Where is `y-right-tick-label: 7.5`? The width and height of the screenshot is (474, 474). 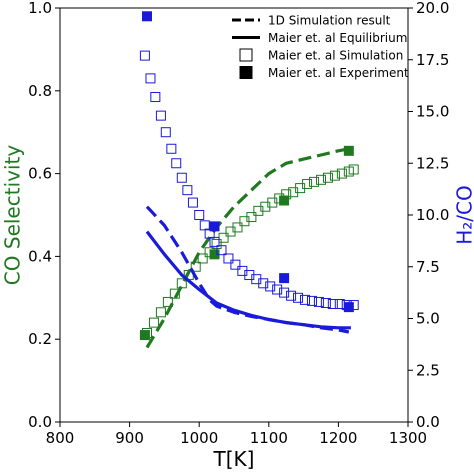 y-right-tick-label: 7.5 is located at coordinates (428, 267).